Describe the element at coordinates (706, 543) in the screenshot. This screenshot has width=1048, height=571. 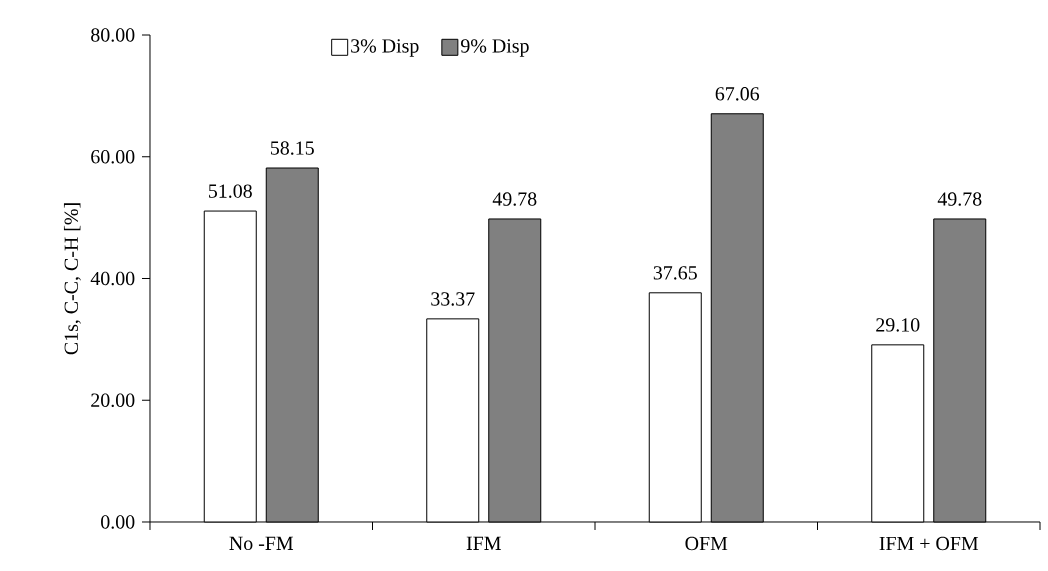
I see `x-tick-label: OFM` at that location.